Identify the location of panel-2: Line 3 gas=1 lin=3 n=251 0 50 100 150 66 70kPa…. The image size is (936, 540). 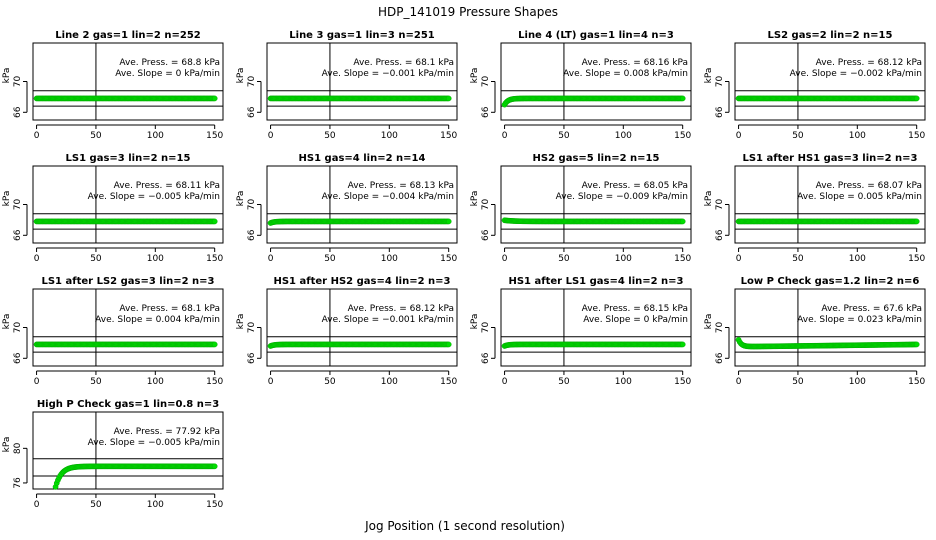
(347, 85).